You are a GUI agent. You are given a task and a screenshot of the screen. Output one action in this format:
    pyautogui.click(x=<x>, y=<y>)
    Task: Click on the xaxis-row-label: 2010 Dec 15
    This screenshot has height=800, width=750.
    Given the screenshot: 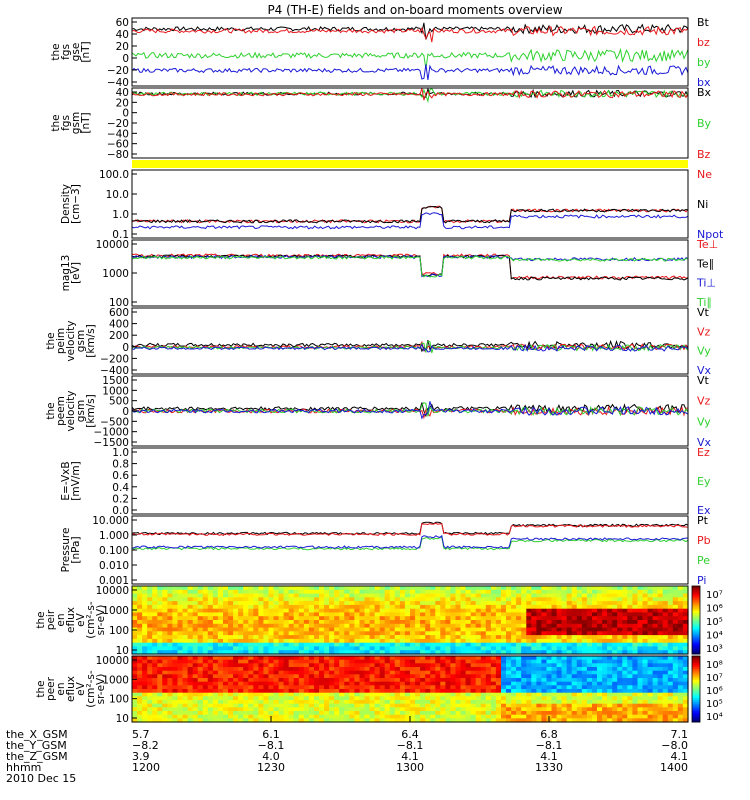 What is the action you would take?
    pyautogui.click(x=41, y=778)
    